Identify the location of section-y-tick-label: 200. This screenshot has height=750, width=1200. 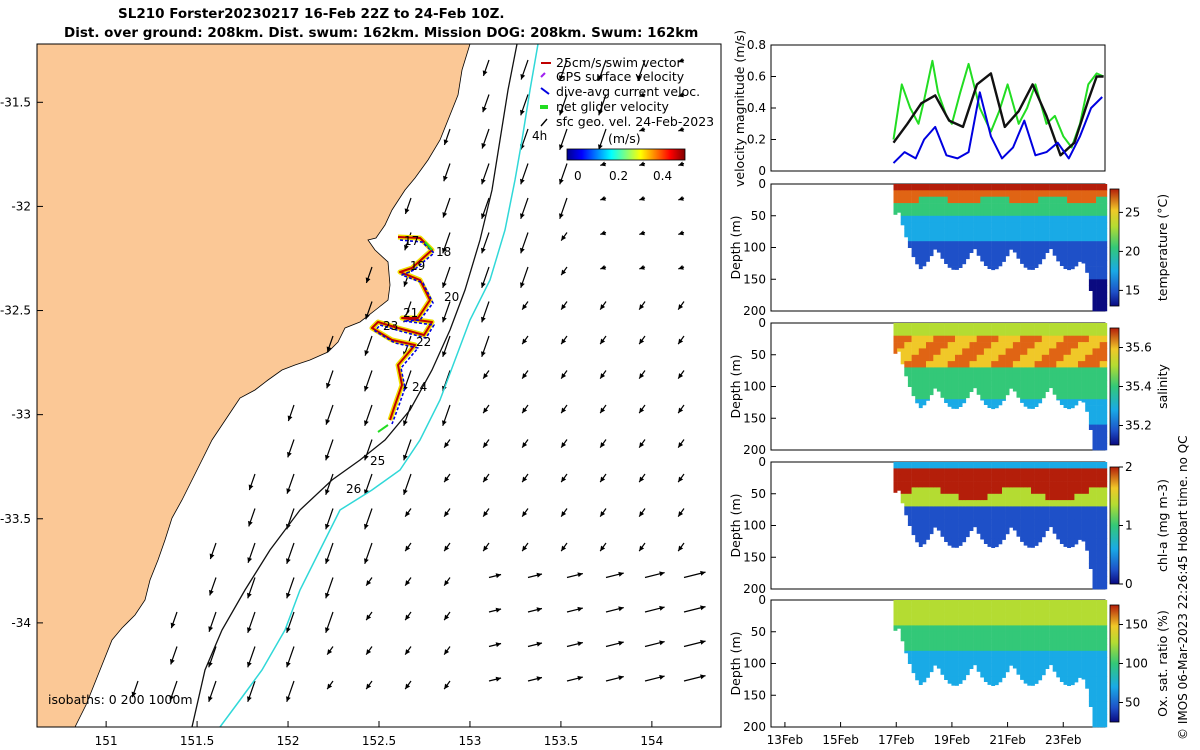
(754, 727).